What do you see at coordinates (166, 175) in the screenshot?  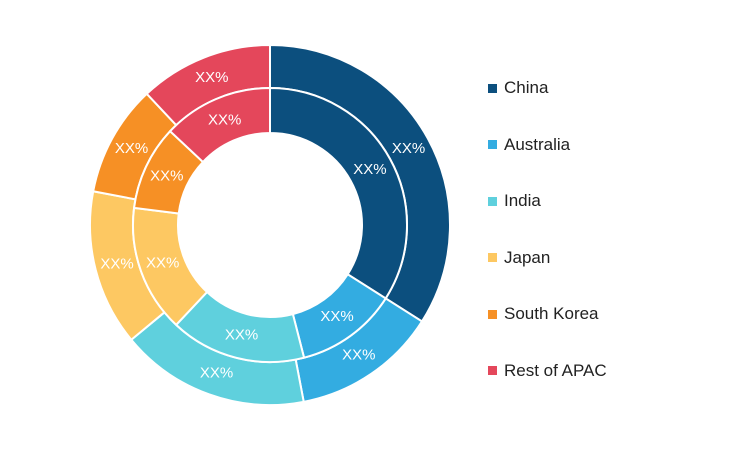 I see `inner-label-south-korea: XX%` at bounding box center [166, 175].